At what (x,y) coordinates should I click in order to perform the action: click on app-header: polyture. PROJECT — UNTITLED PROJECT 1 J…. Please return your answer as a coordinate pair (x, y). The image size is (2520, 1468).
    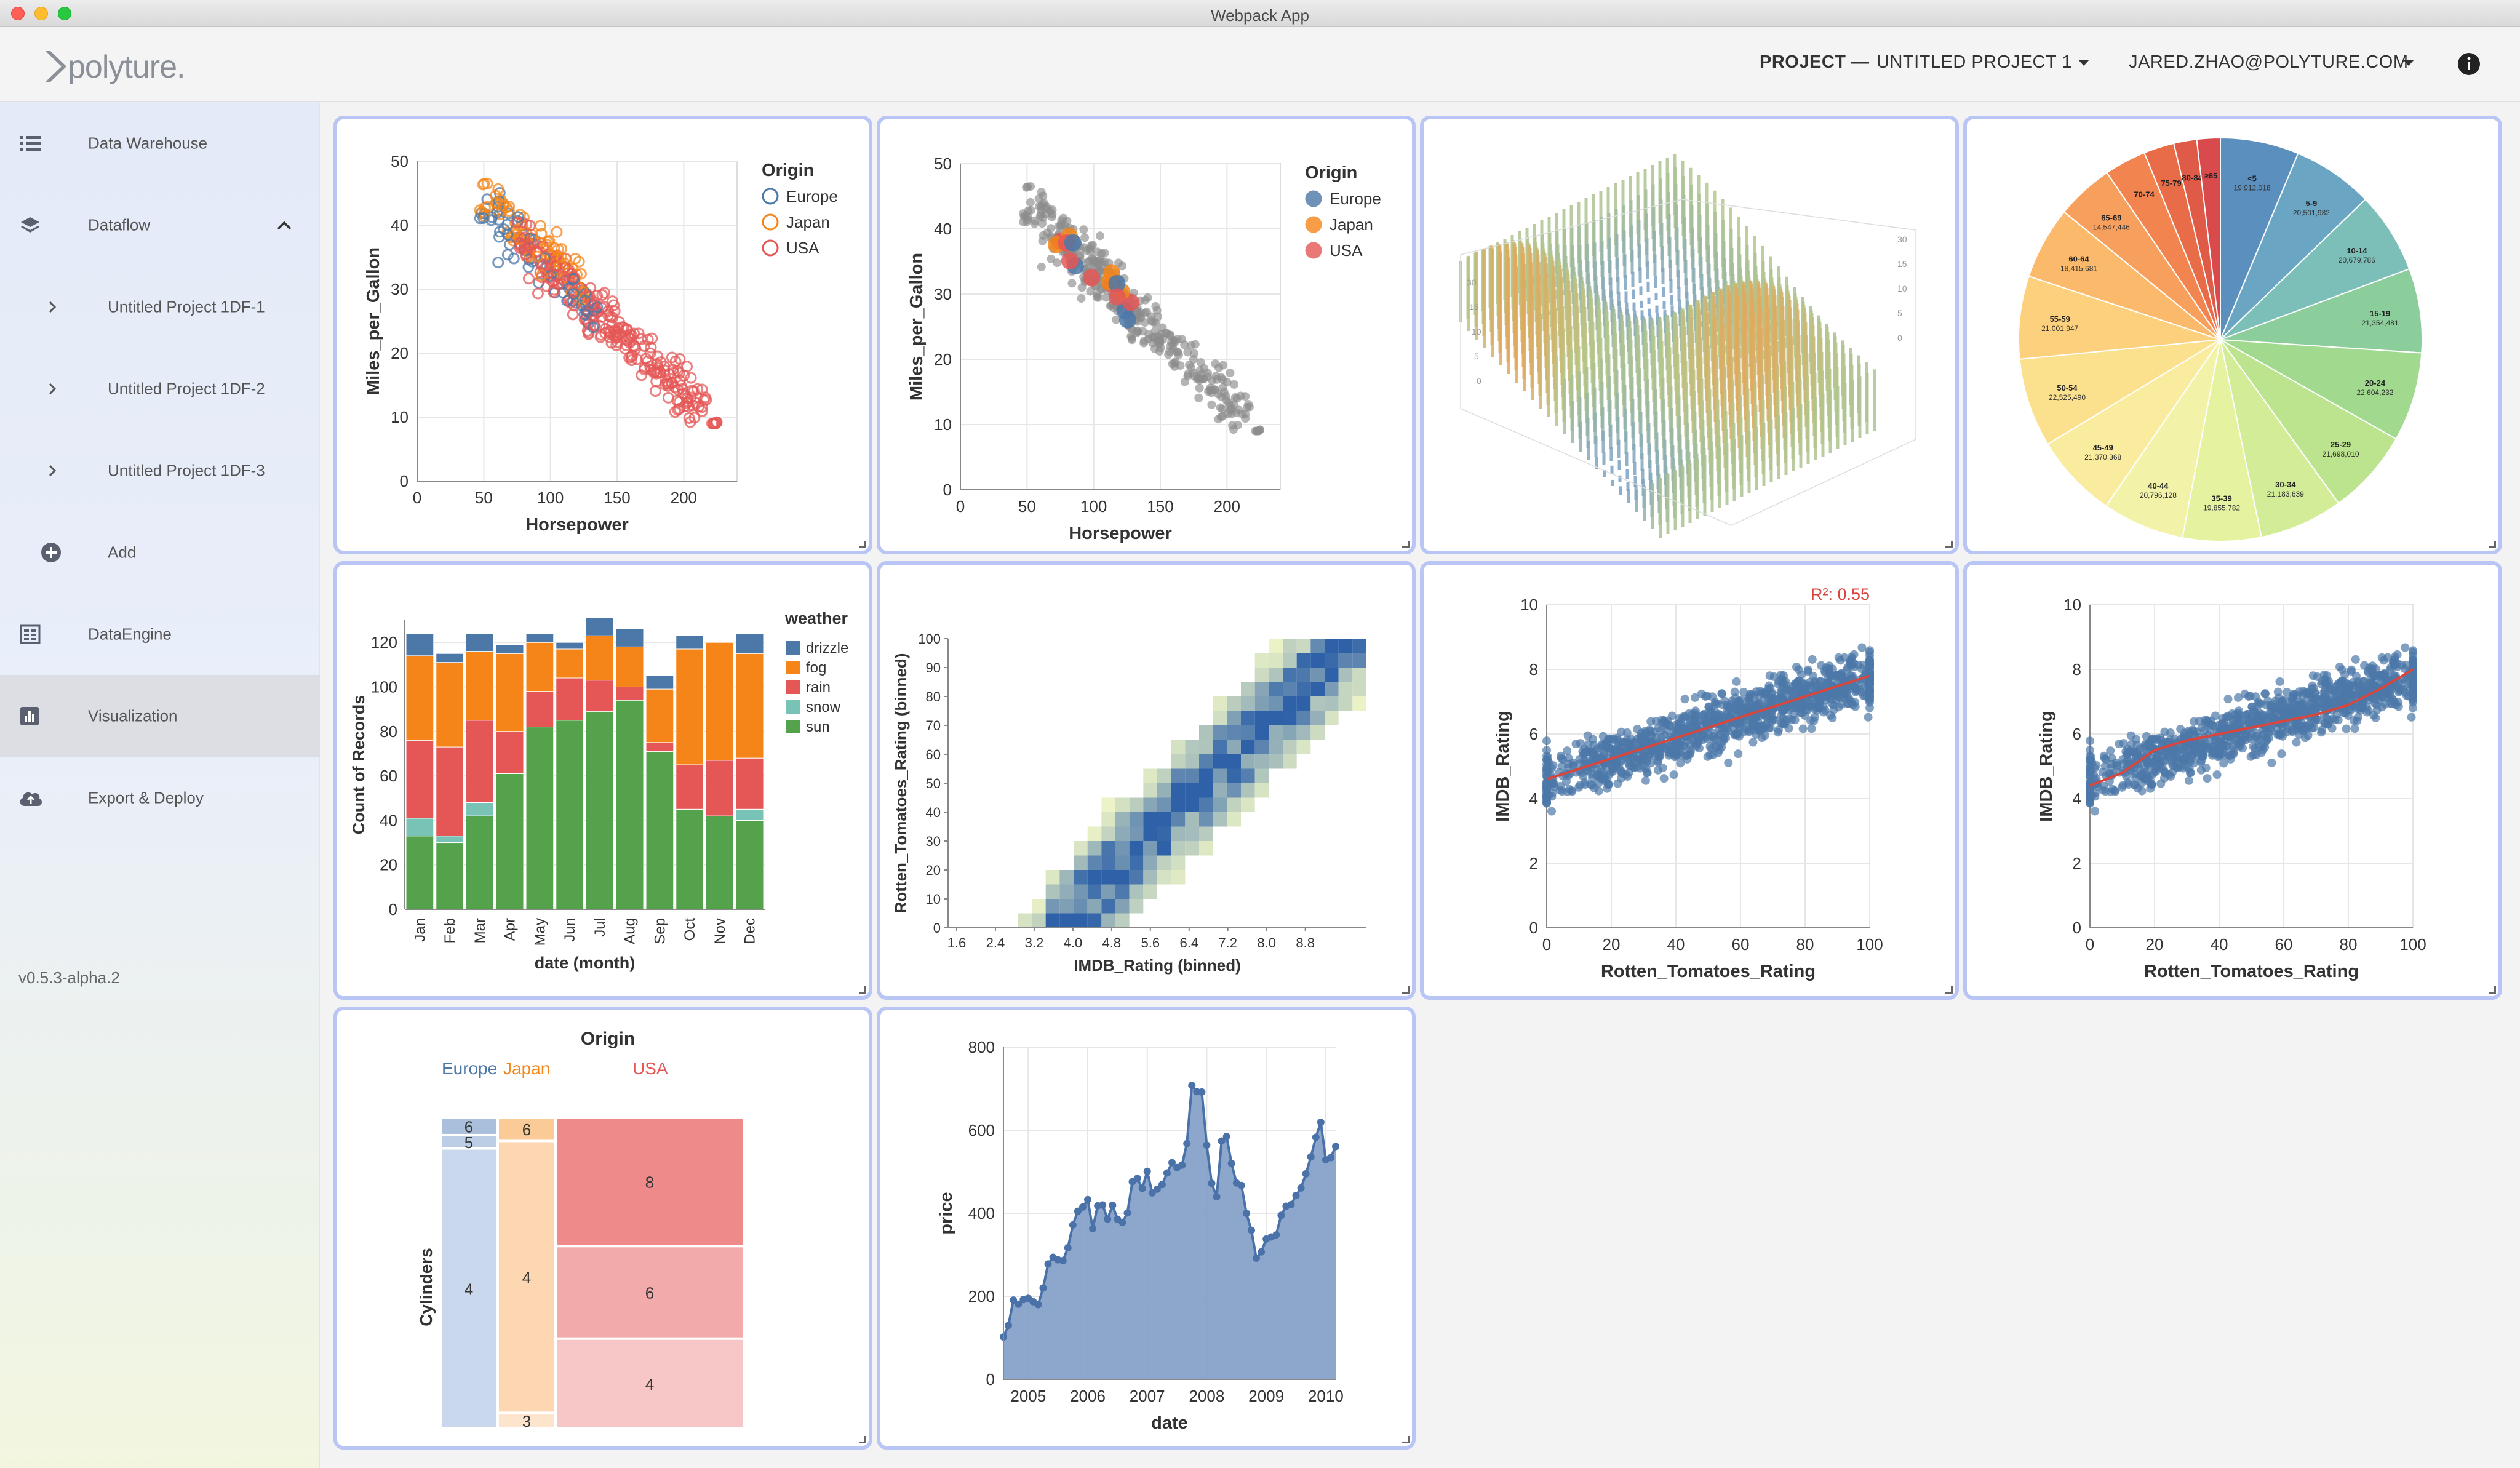
    Looking at the image, I should click on (1260, 65).